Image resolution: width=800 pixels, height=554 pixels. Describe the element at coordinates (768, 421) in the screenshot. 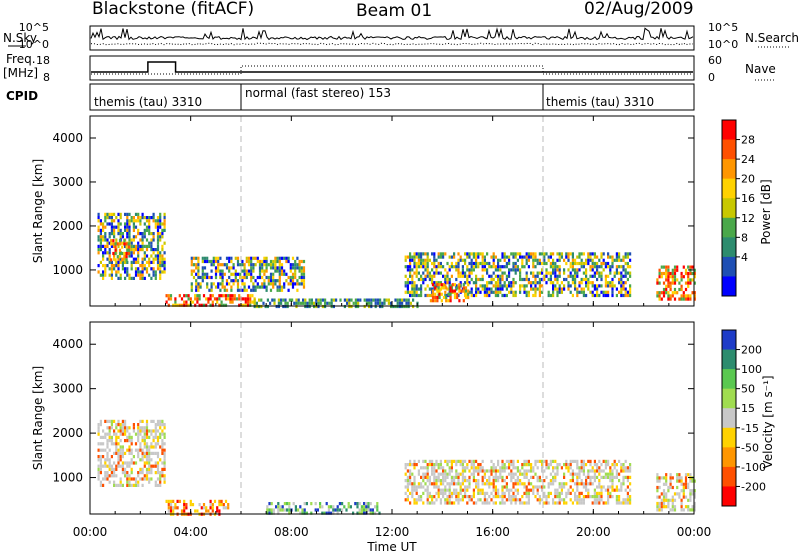

I see `velocity-colorbar-label: Velocity [m s⁻¹]` at that location.